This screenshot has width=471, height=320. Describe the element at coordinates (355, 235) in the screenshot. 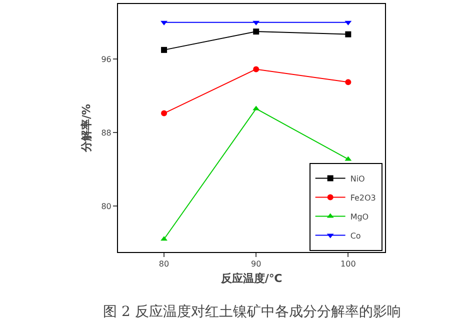

I see `legend-label: Co` at that location.